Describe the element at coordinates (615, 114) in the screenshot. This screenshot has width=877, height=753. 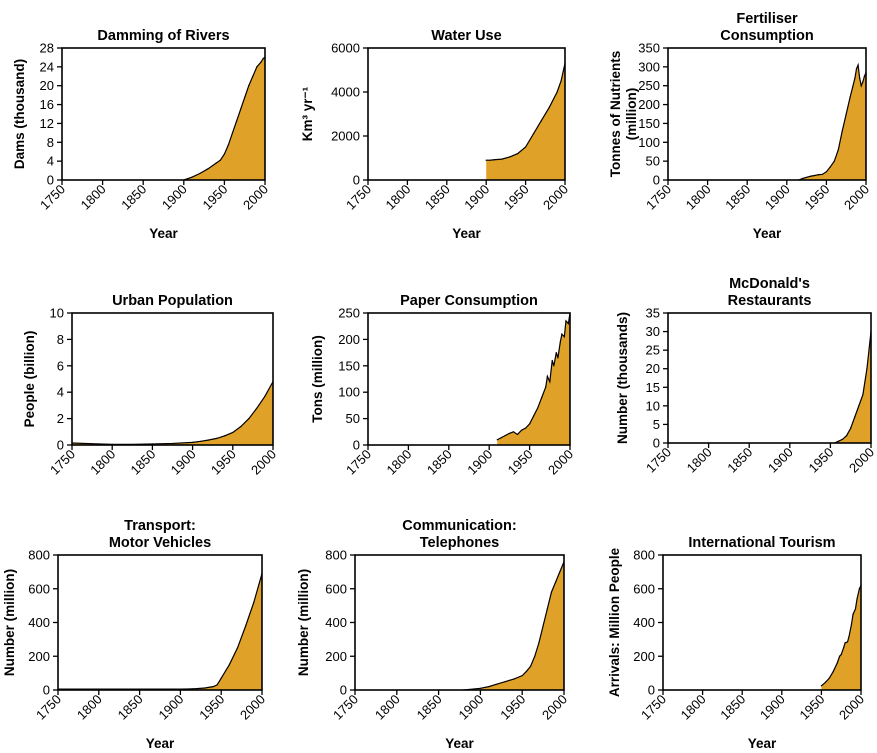
I see `y-axis-label: Tonnes of Nutrients` at that location.